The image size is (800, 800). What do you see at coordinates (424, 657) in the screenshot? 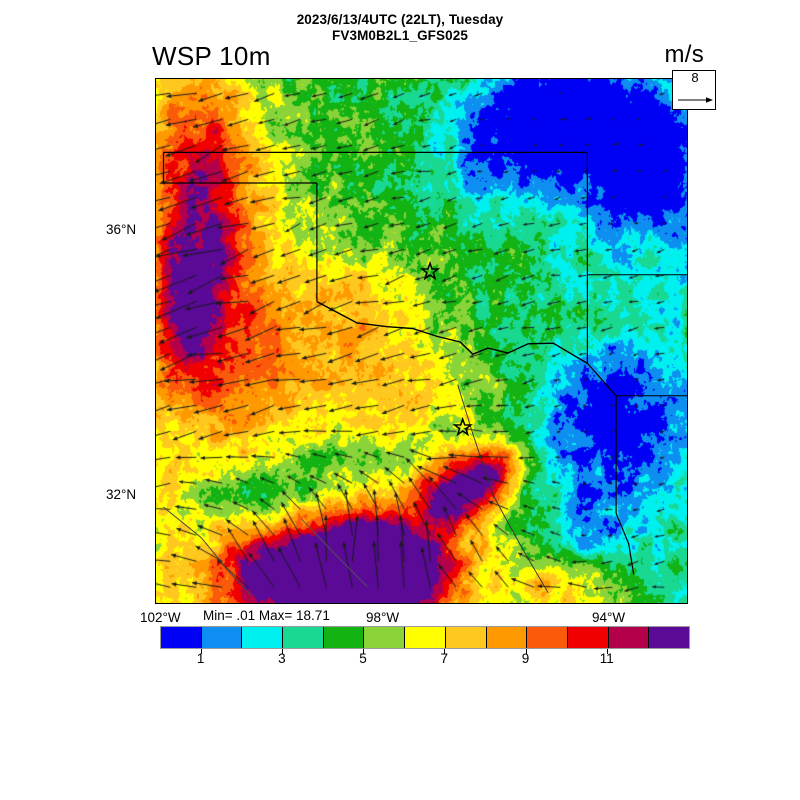
I see `colorbar-ticks` at bounding box center [424, 657].